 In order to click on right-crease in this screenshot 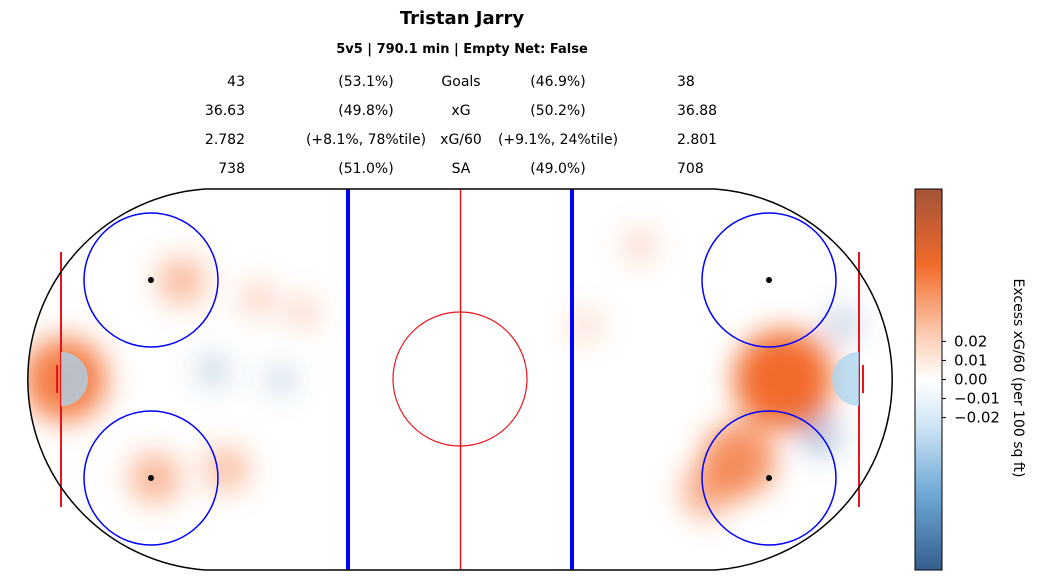, I will do `click(845, 379)`.